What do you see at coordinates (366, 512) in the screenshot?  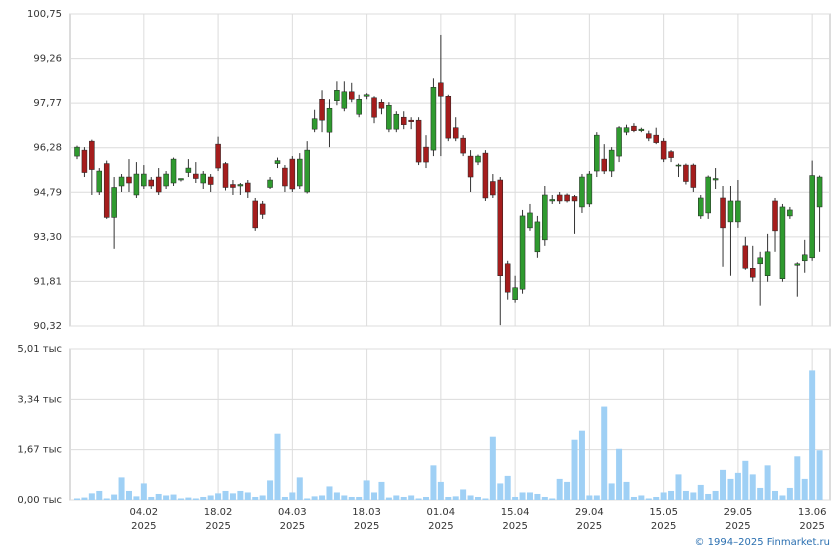 I see `x-tick-label: 18.03` at bounding box center [366, 512].